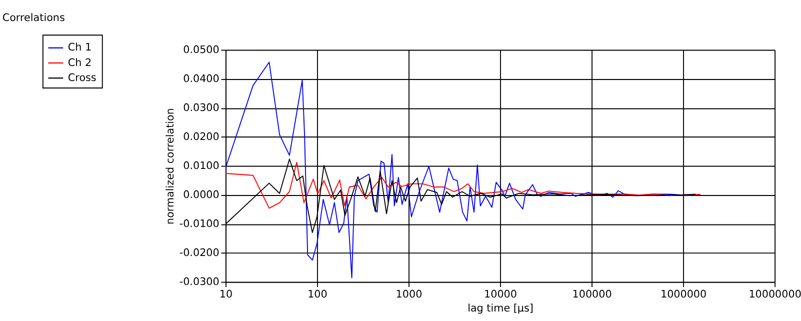  I want to click on x-tick-label: 100000, so click(592, 294).